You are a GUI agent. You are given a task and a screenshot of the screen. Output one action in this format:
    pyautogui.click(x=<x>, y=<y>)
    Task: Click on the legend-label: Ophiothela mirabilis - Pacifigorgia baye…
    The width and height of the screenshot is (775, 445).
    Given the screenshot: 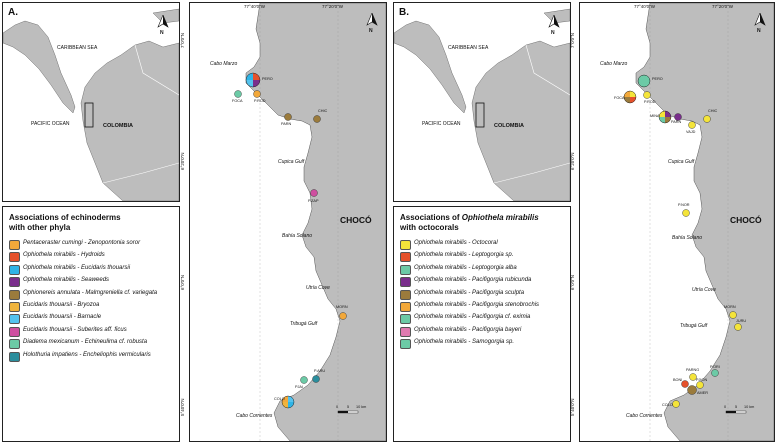 What is the action you would take?
    pyautogui.click(x=468, y=329)
    